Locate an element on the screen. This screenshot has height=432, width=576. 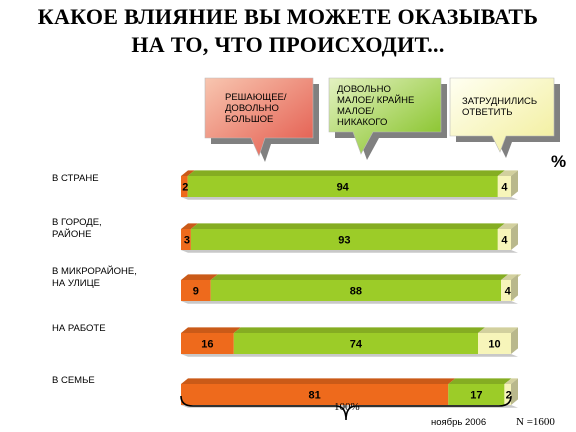
callout-shape-influence is located at coordinates (261, 119).